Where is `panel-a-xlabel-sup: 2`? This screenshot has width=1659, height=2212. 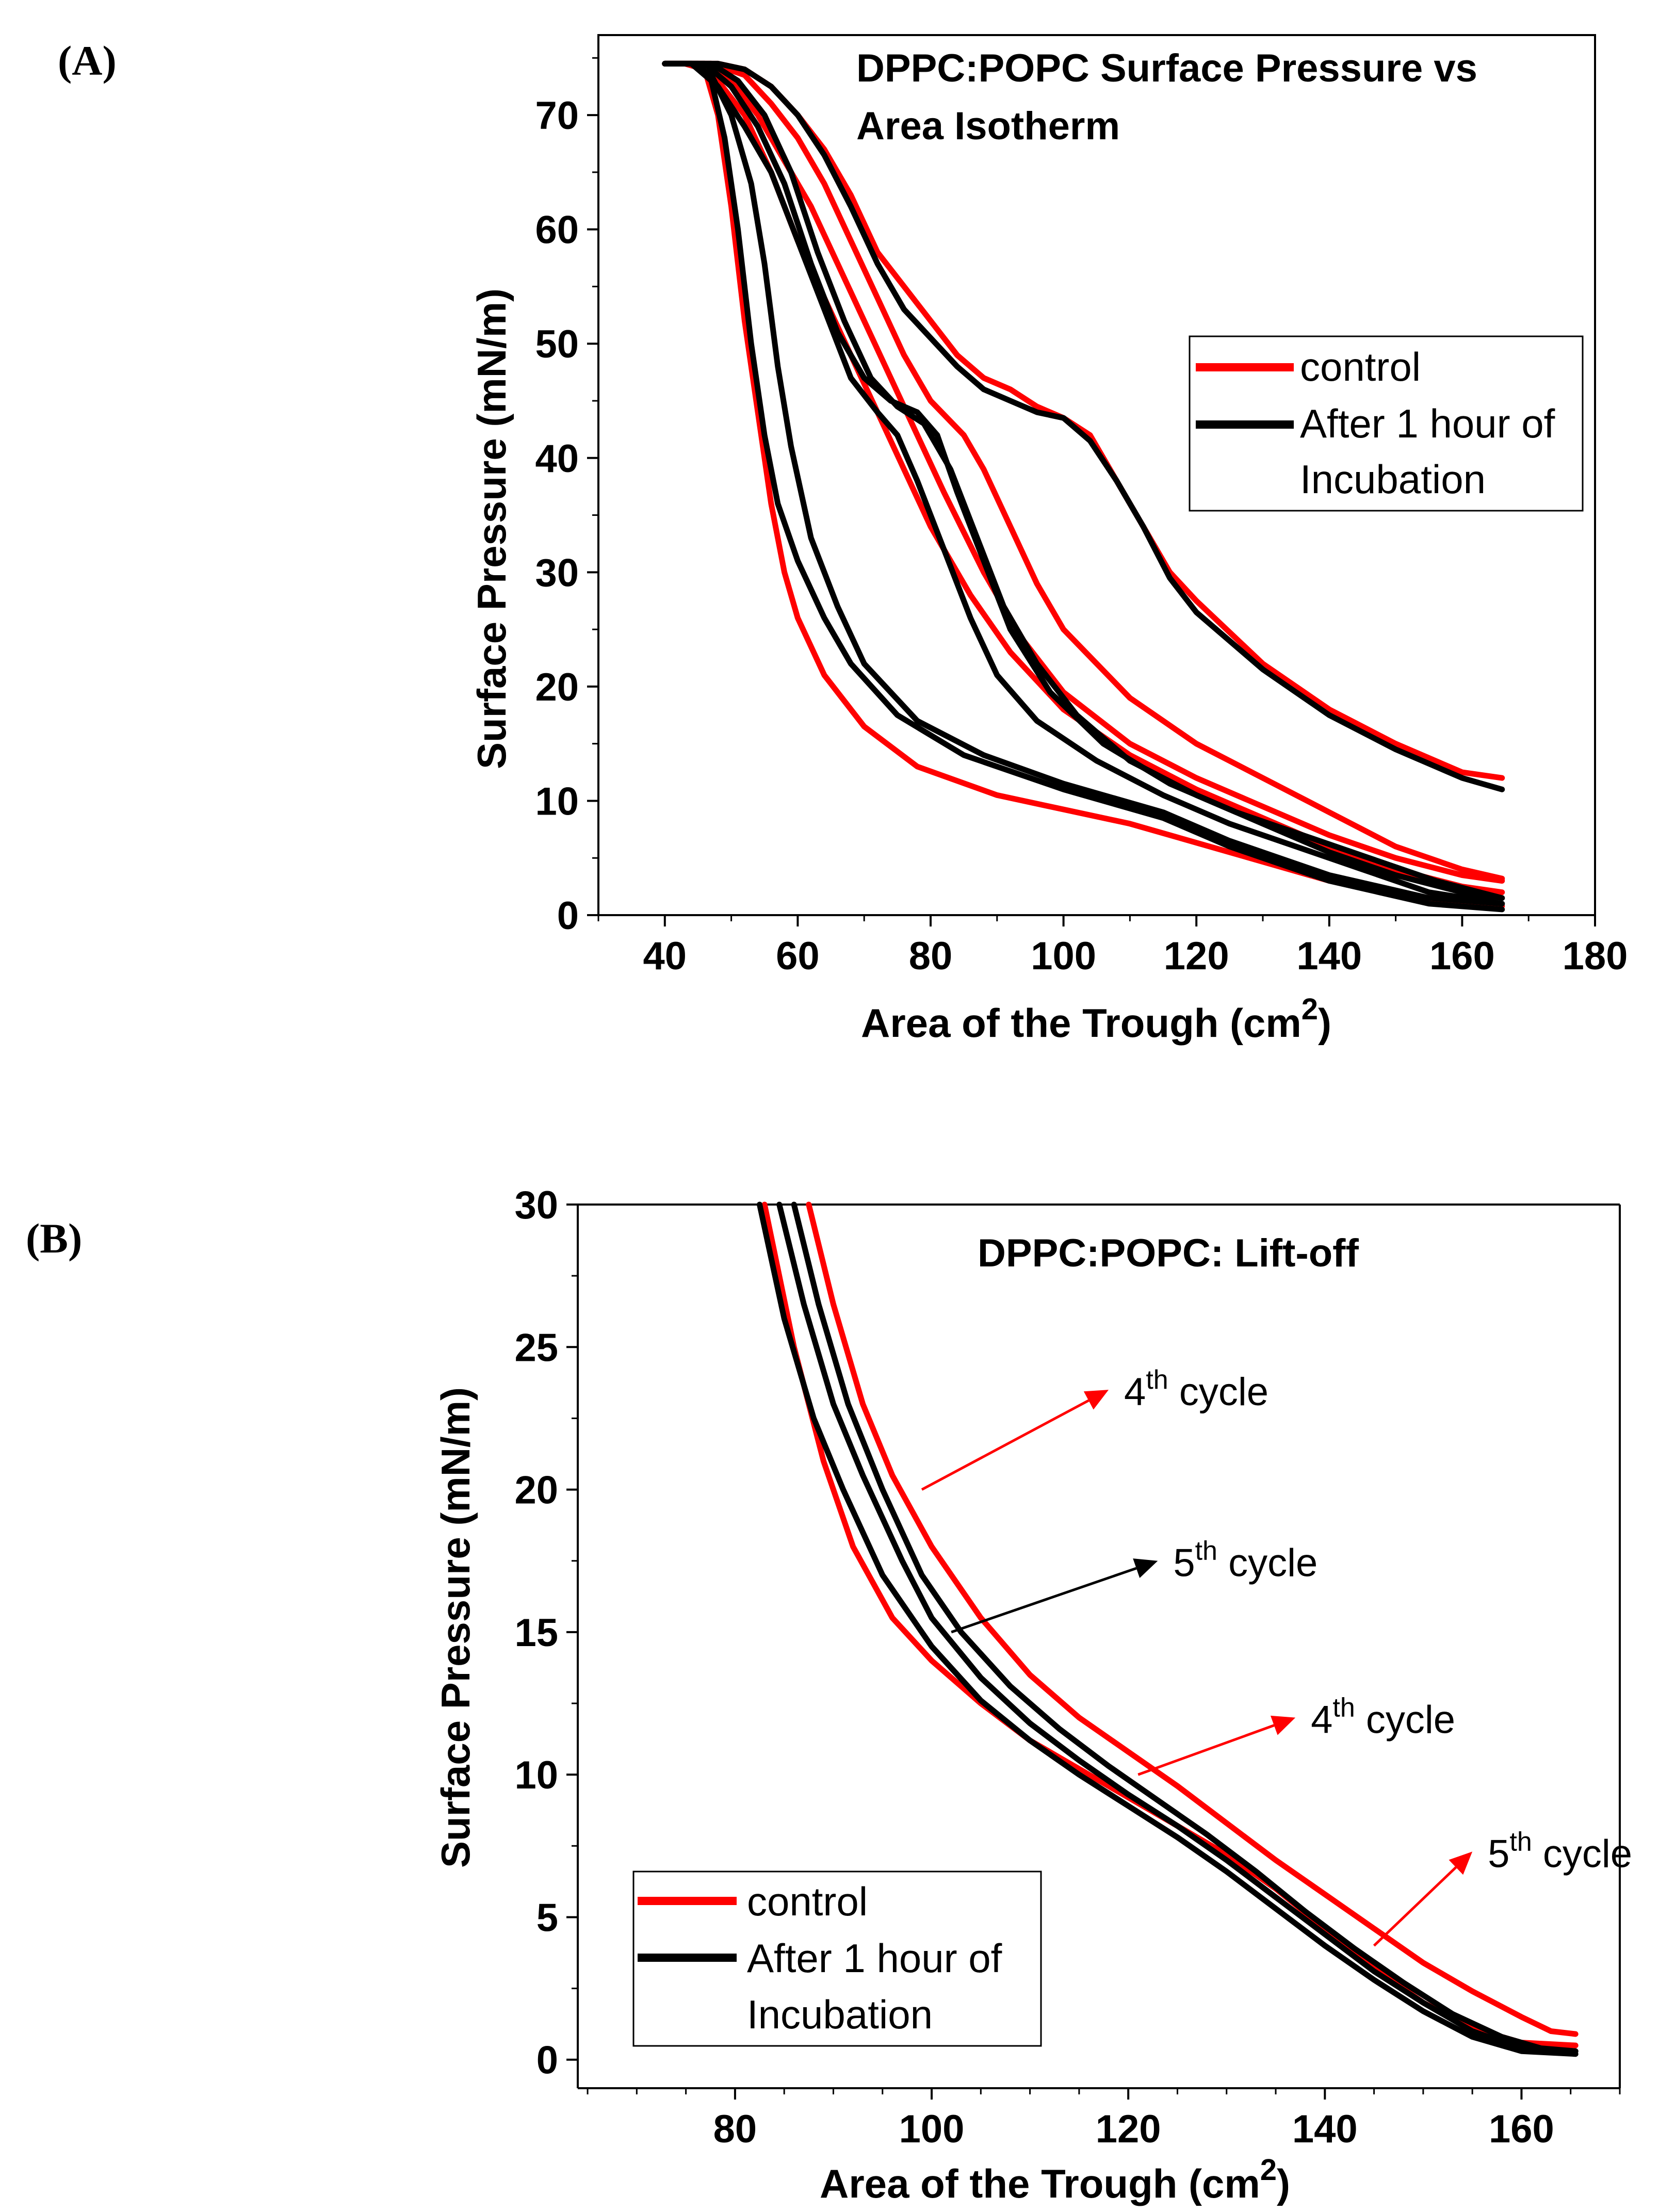 panel-a-xlabel-sup: 2 is located at coordinates (1310, 1009).